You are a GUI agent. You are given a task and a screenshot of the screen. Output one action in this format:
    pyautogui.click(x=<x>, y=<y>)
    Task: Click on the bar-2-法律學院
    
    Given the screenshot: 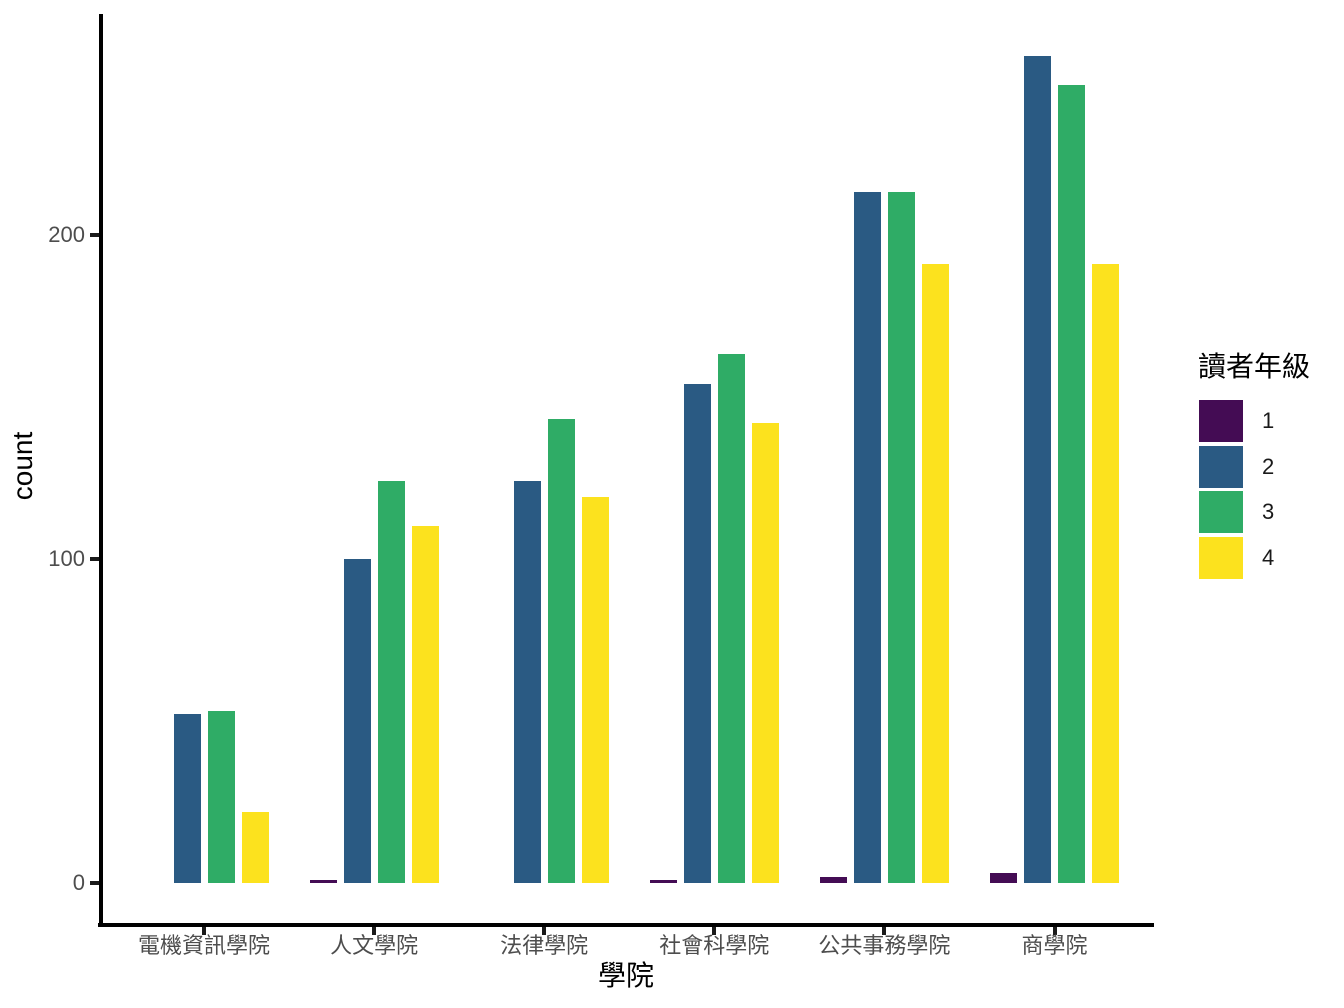 What is the action you would take?
    pyautogui.click(x=527, y=681)
    